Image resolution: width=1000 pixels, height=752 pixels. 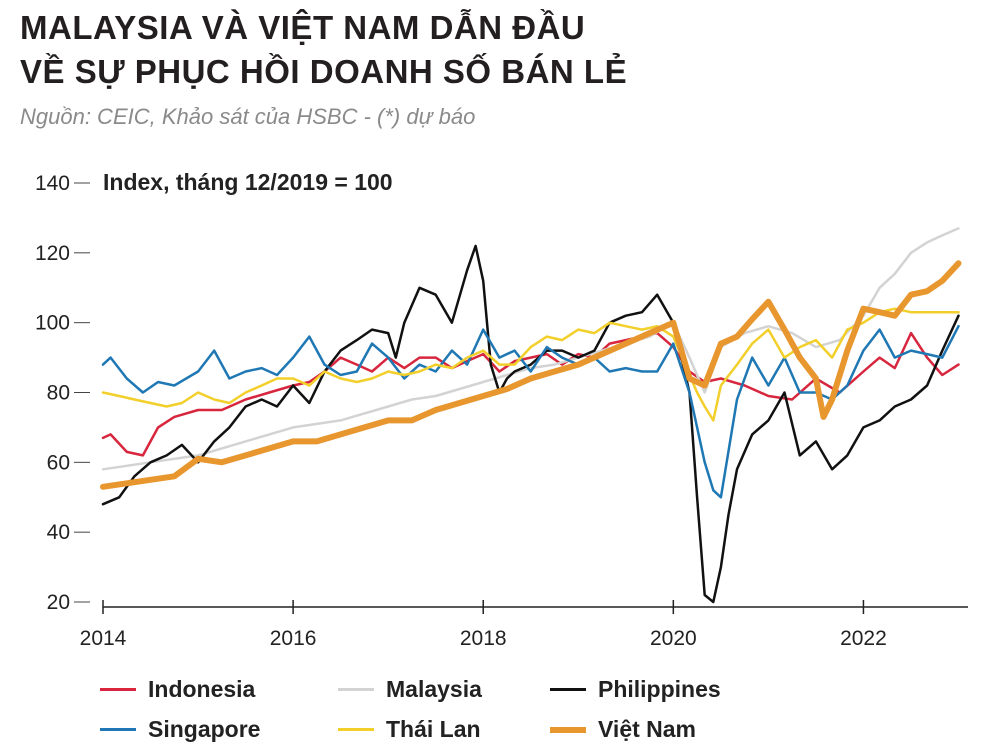 I want to click on legend-label: Thái Lan, so click(x=433, y=729).